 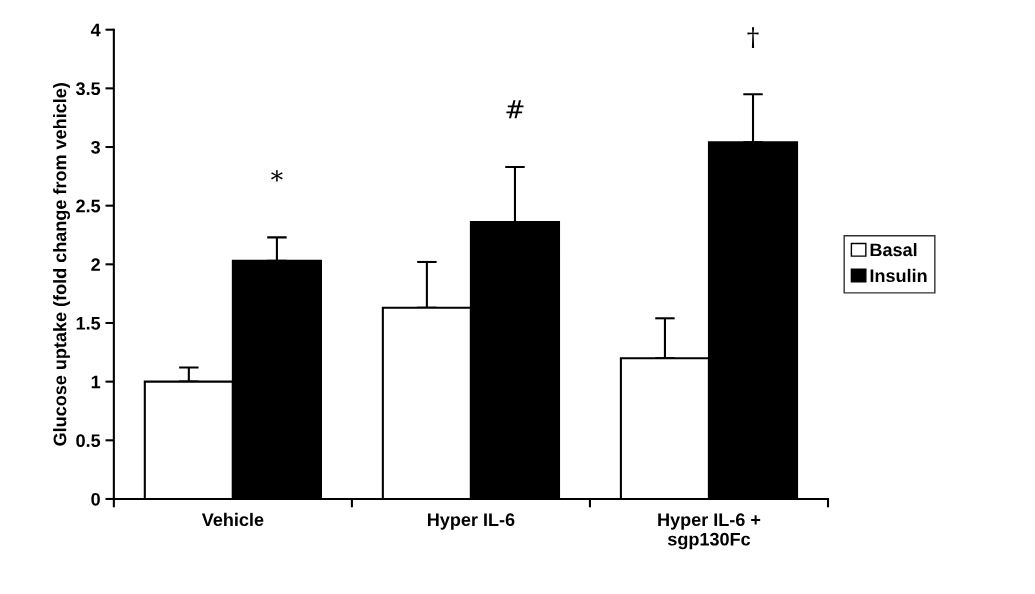 What do you see at coordinates (88, 441) in the screenshot?
I see `y-tick-label: 0.5` at bounding box center [88, 441].